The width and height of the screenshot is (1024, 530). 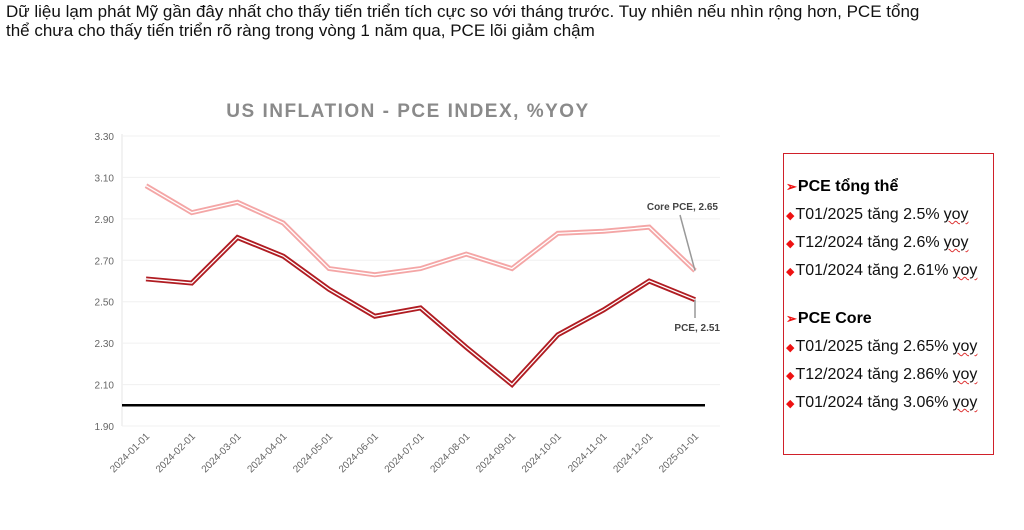 What do you see at coordinates (889, 319) in the screenshot?
I see `section-heading: ➢ PCE Core` at bounding box center [889, 319].